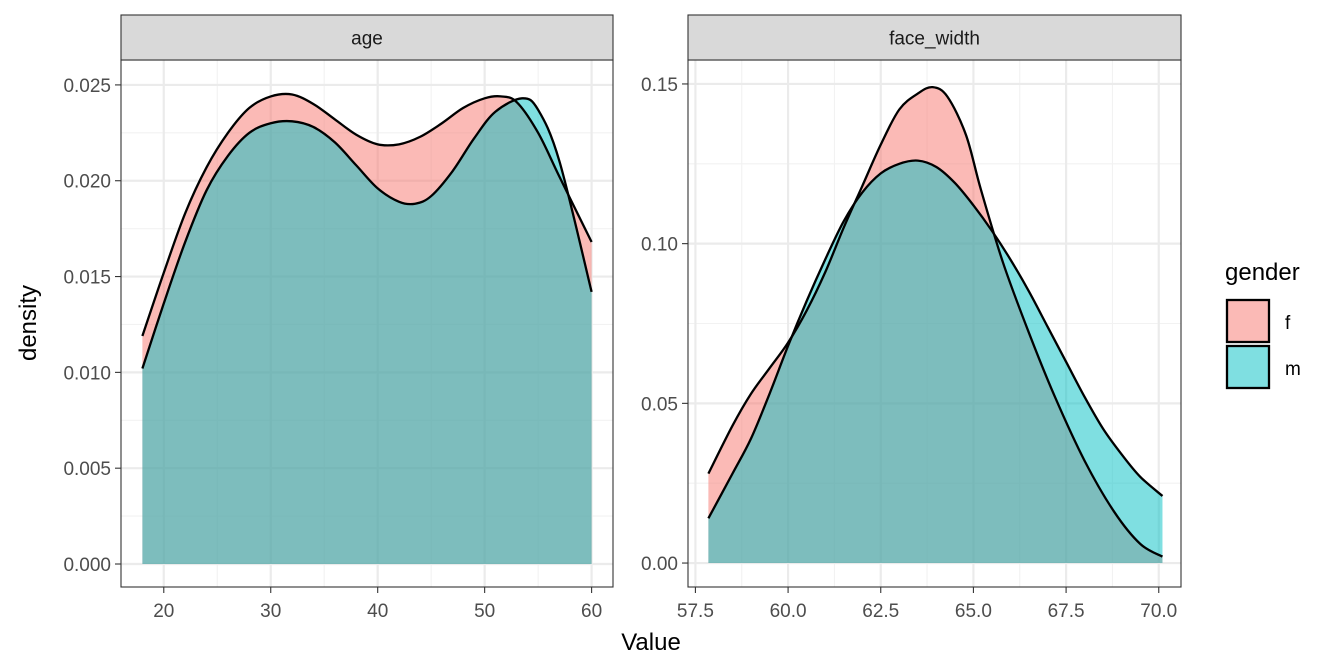 This screenshot has width=1344, height=672. Describe the element at coordinates (1293, 369) in the screenshot. I see `legend-label-m: m` at that location.